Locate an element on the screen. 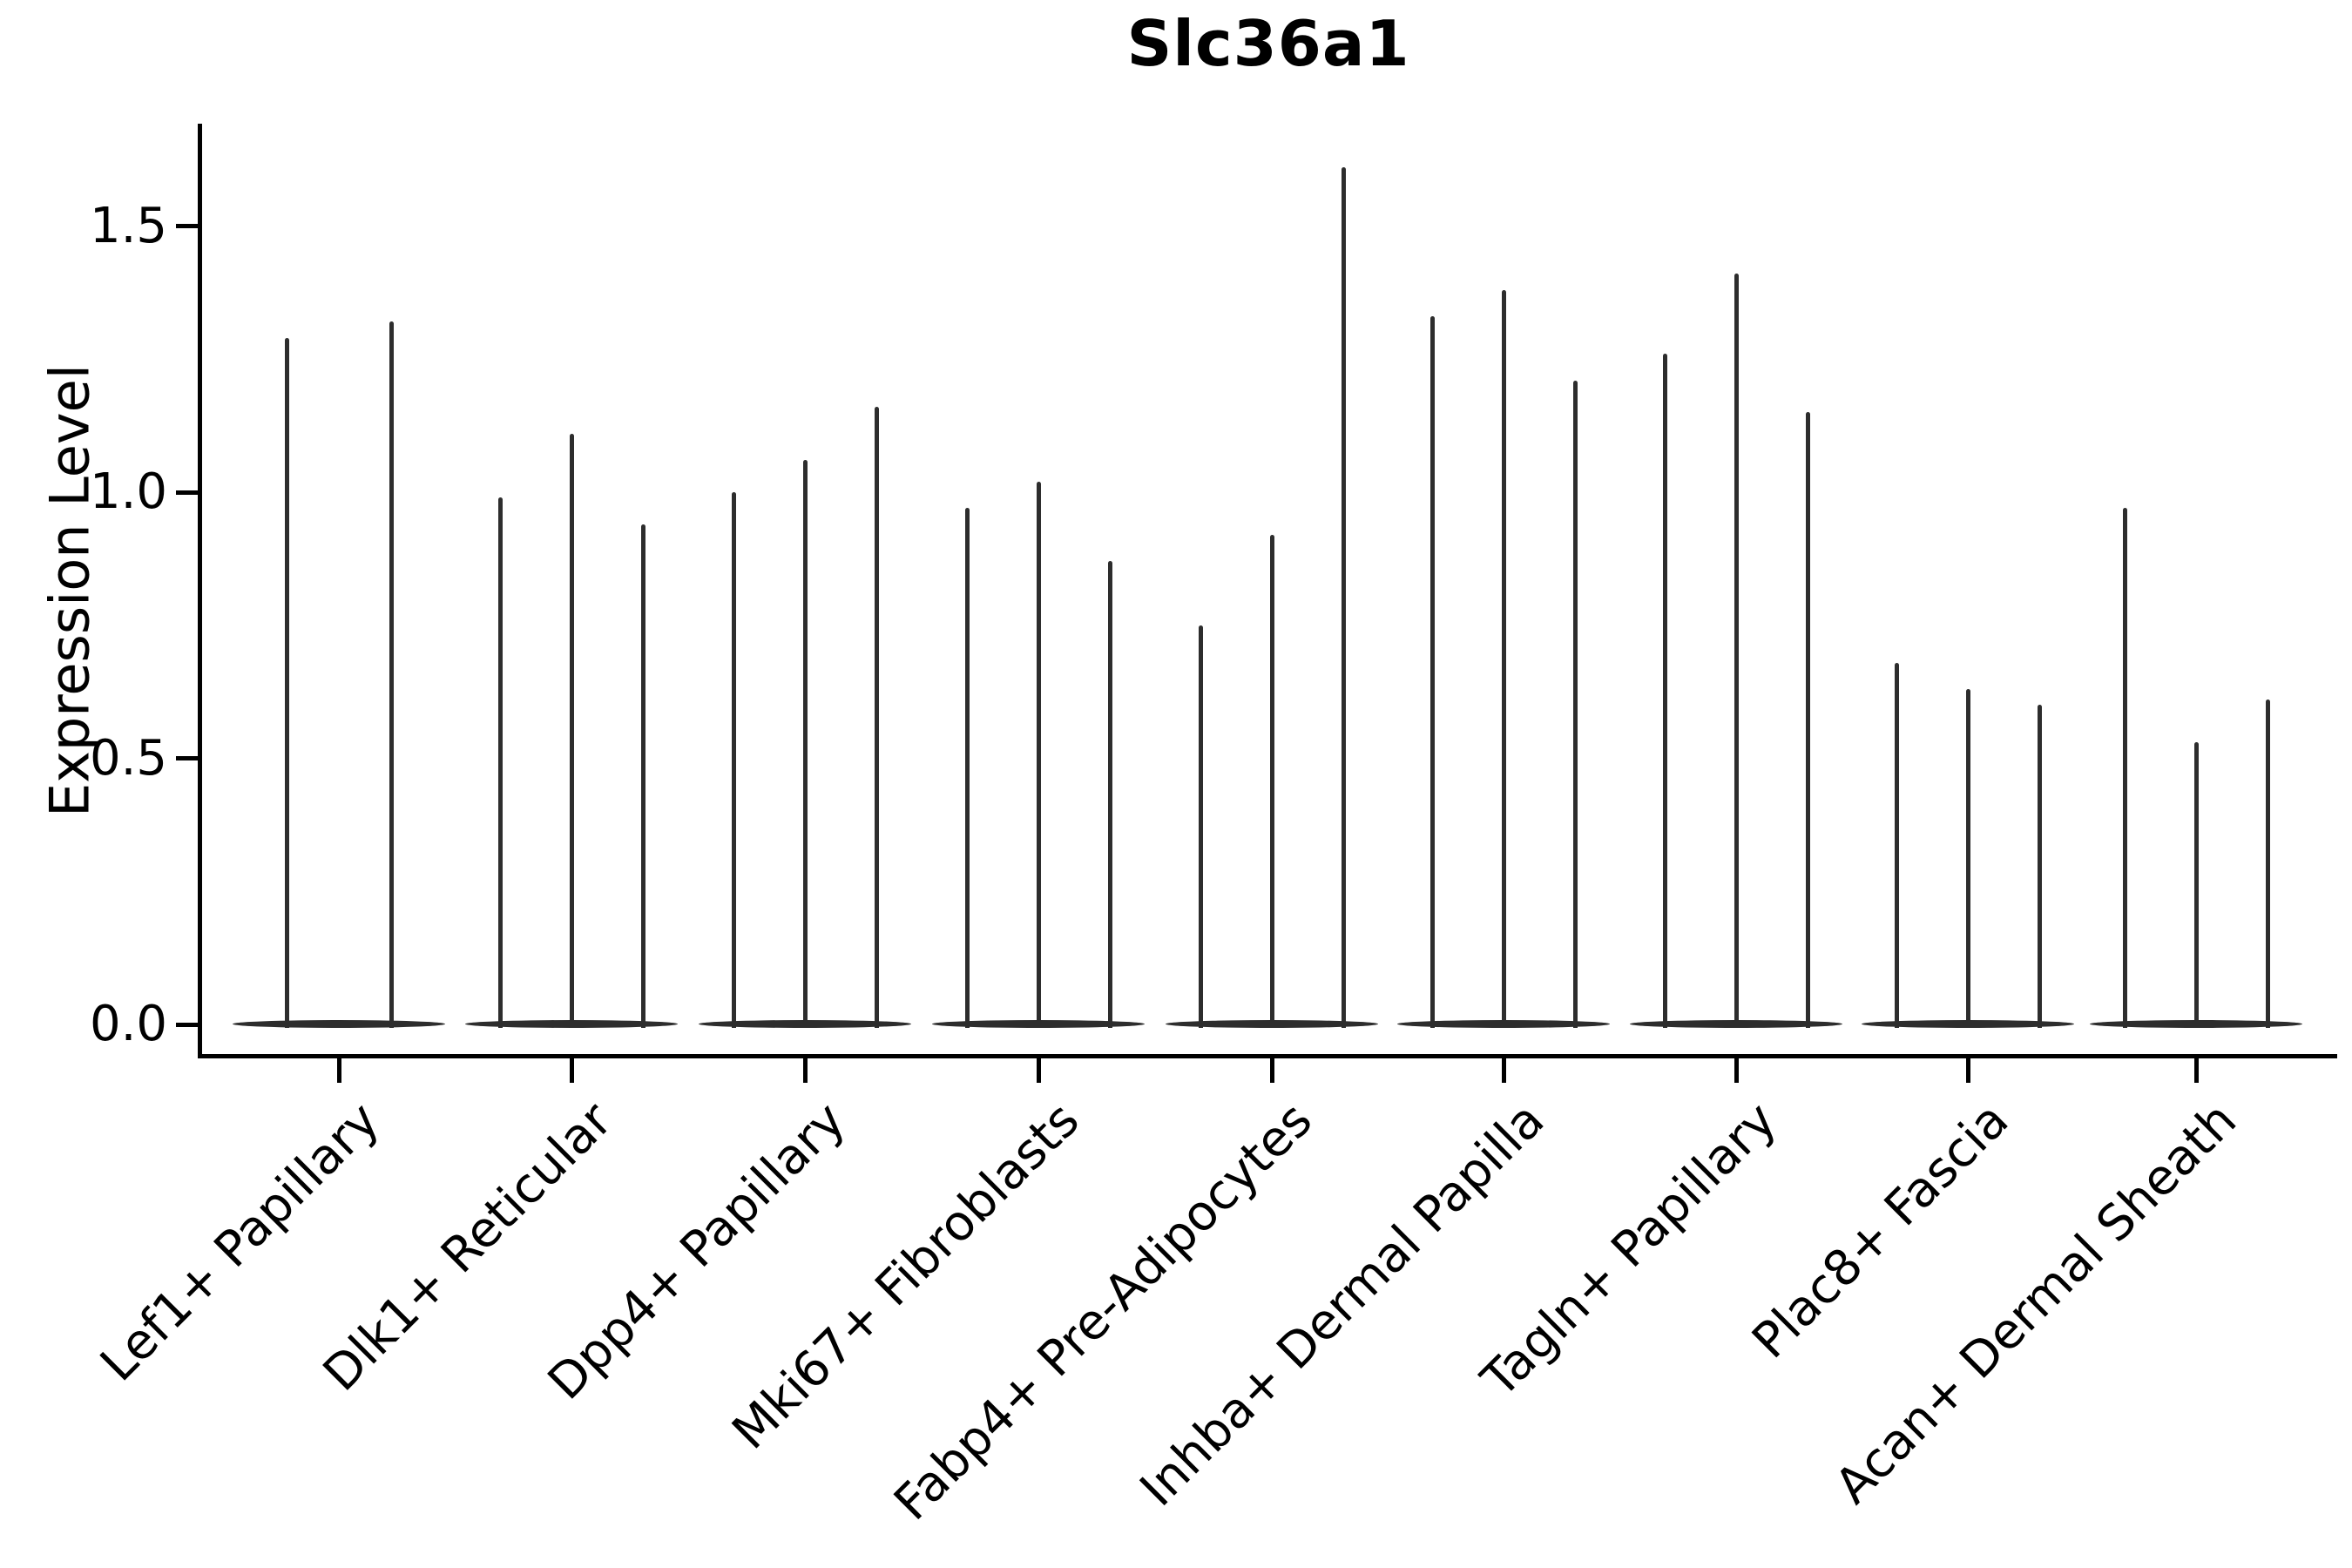  y-tick-label: 1.0 is located at coordinates (128, 491).